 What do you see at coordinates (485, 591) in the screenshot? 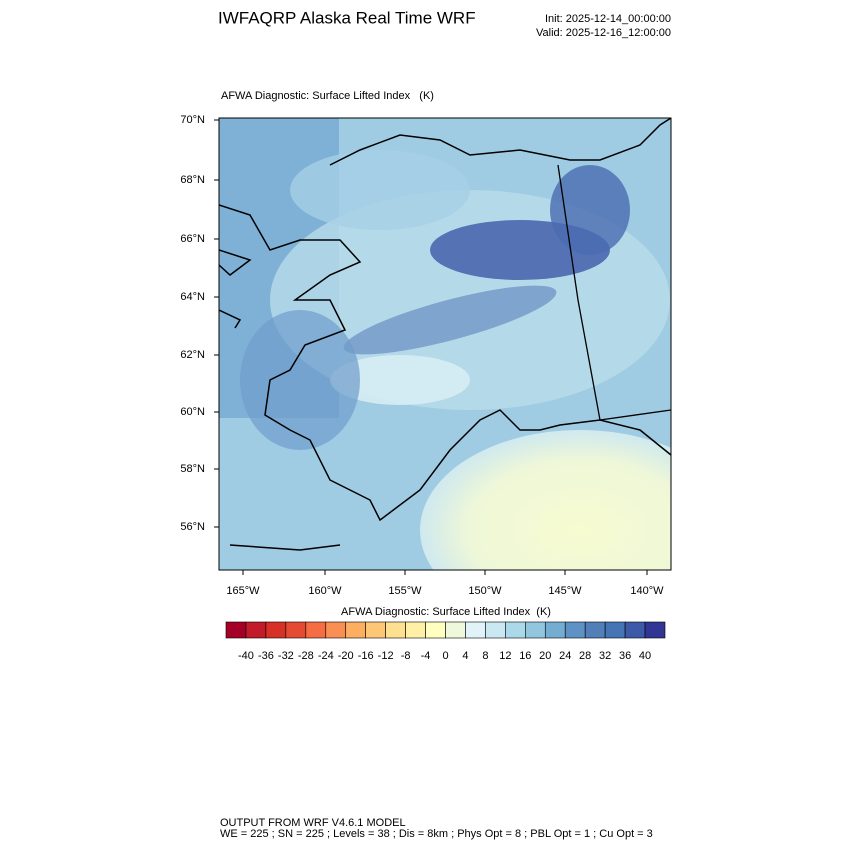
I see `lon-label: 150°W` at bounding box center [485, 591].